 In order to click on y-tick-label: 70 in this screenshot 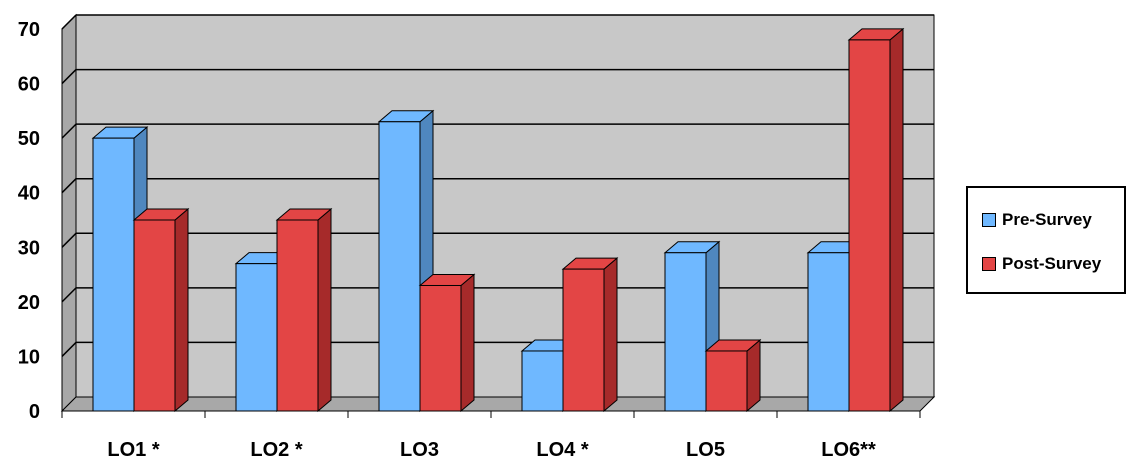, I will do `click(29, 30)`.